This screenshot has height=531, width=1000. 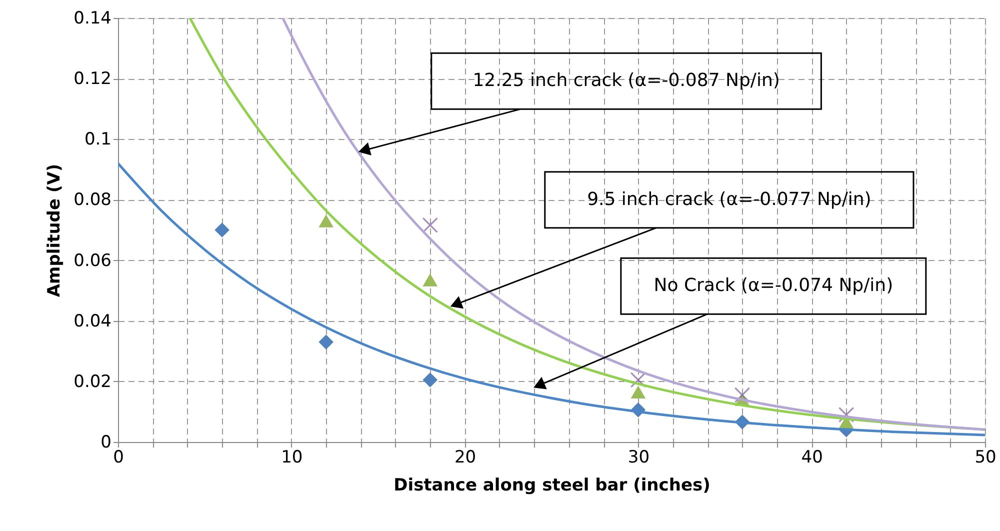 What do you see at coordinates (93, 321) in the screenshot?
I see `y-tick-label: 0.04` at bounding box center [93, 321].